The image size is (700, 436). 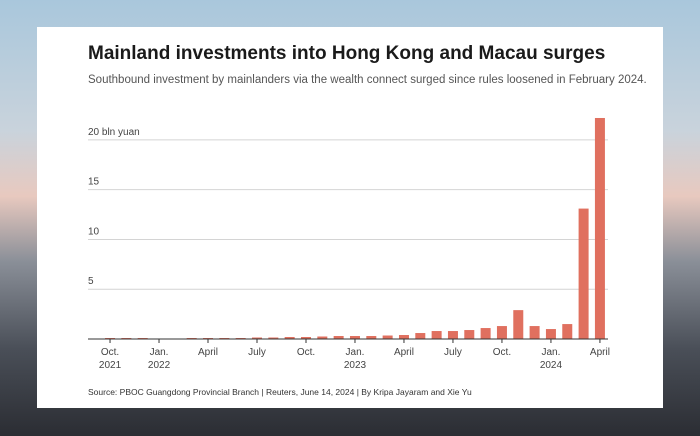 What do you see at coordinates (91, 281) in the screenshot?
I see `y-tick-label: 5` at bounding box center [91, 281].